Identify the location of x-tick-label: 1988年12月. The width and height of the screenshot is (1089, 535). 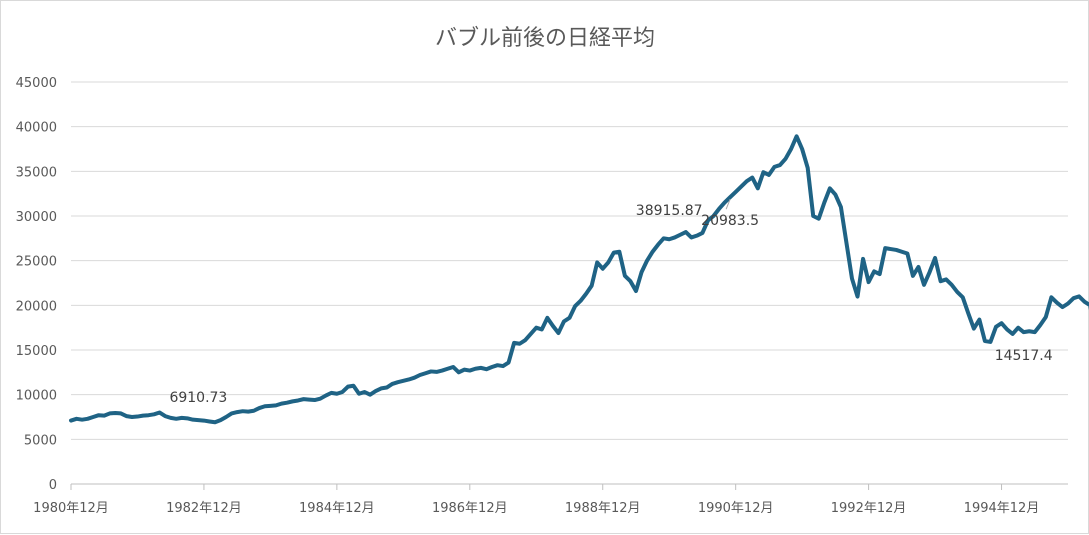
(603, 508).